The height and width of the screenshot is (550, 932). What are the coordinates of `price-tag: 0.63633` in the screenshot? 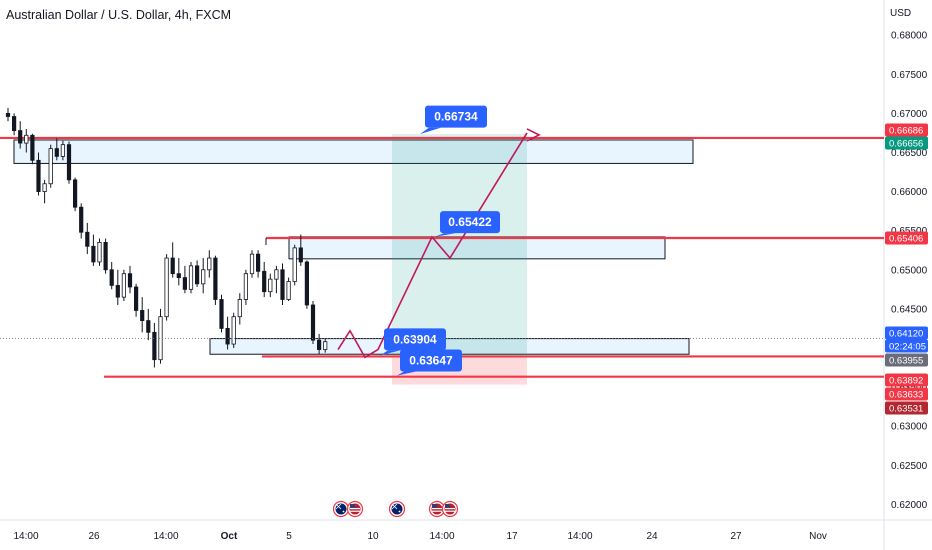 It's located at (906, 394).